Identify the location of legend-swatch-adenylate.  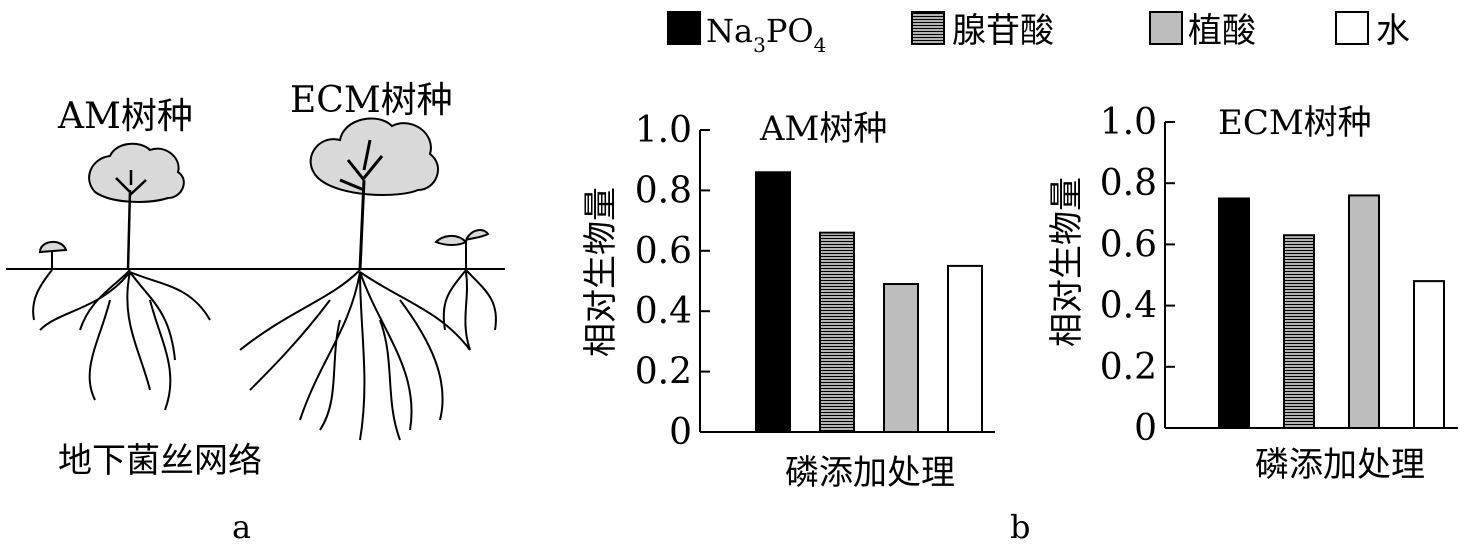
(928, 28).